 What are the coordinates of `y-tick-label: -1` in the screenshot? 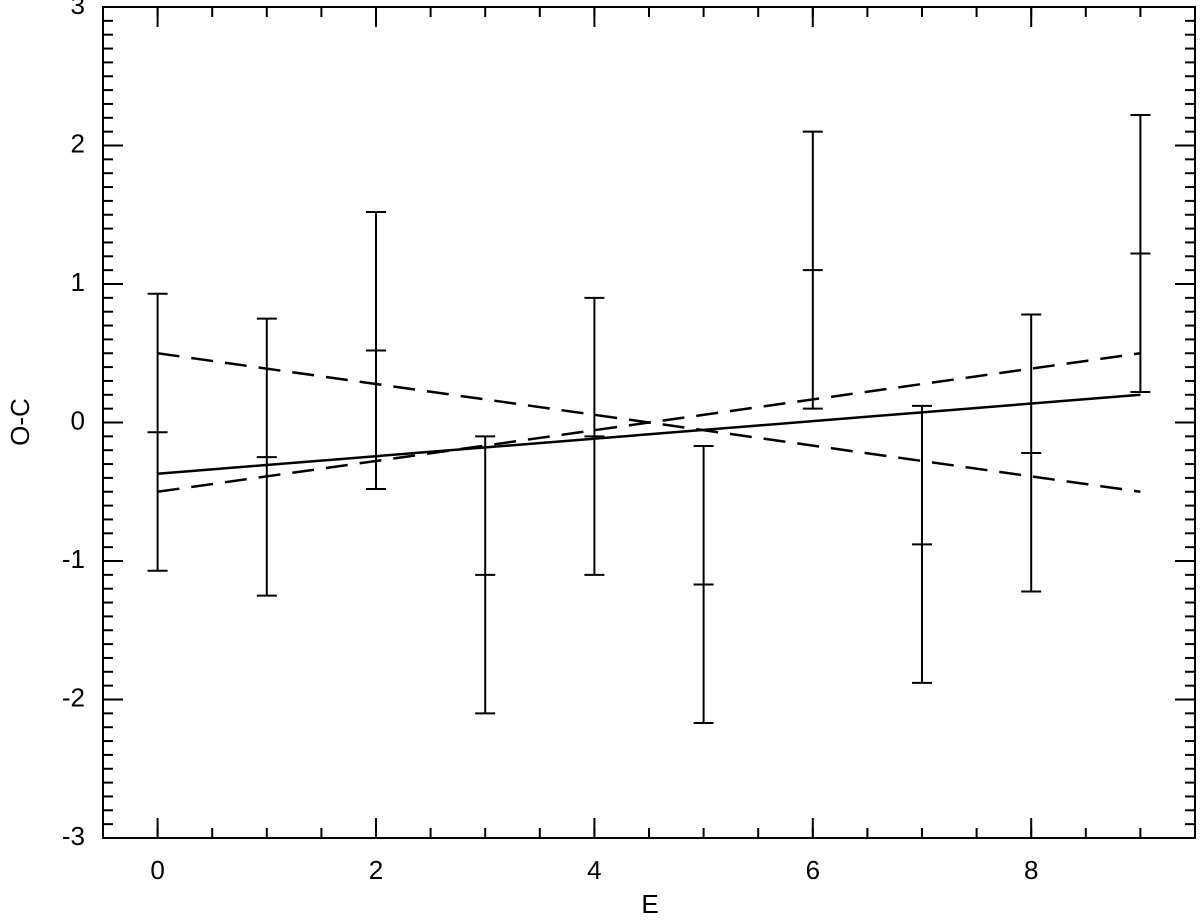 It's located at (73, 559).